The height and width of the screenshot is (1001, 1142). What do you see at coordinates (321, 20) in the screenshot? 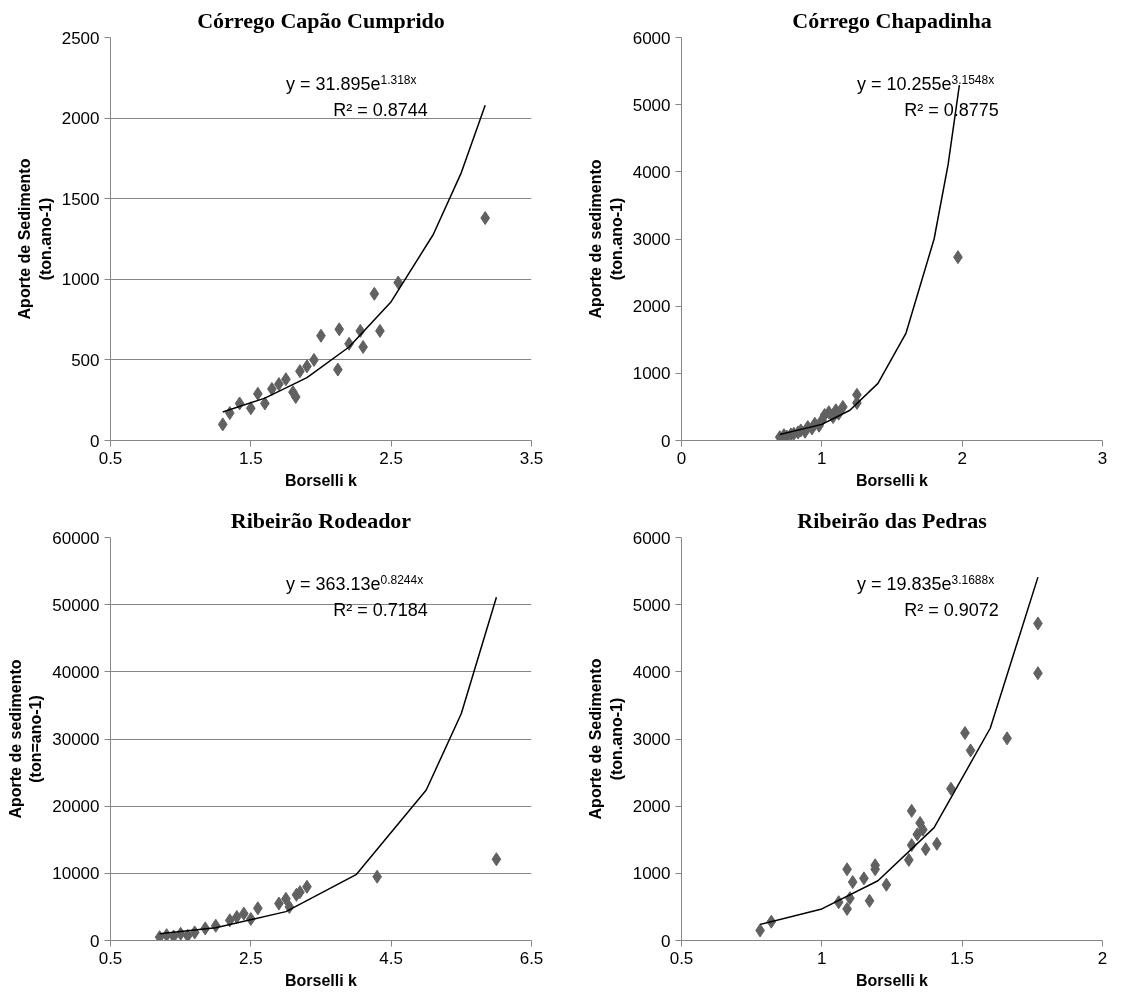
I see `chart-title: Córrego Capão Cumprido` at bounding box center [321, 20].